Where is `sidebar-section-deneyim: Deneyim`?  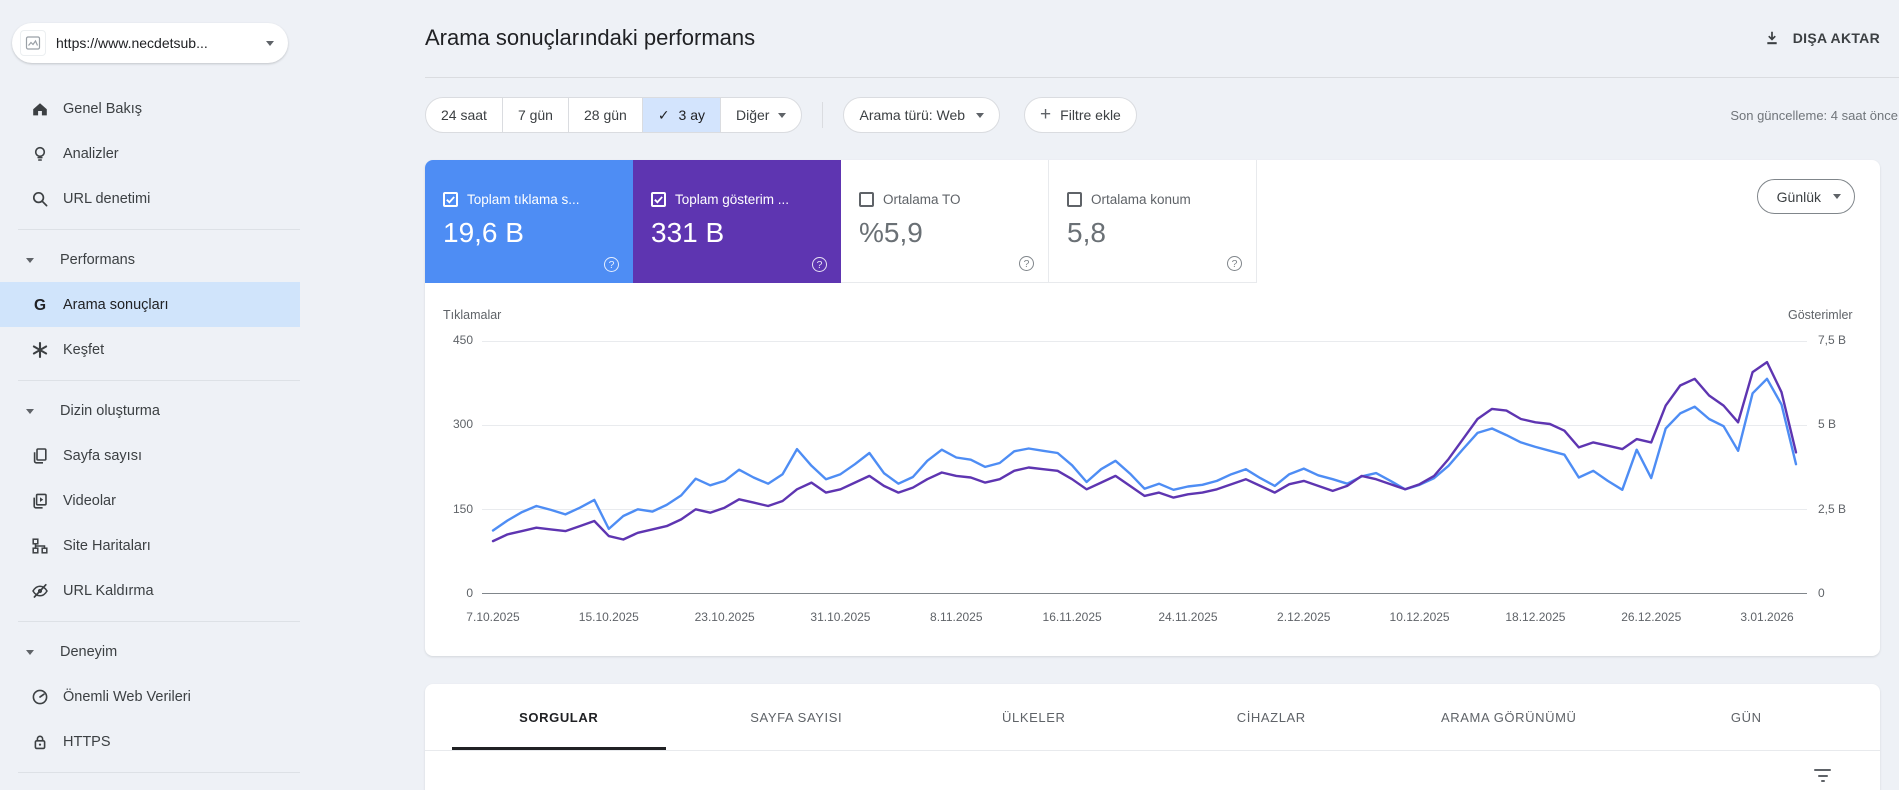
sidebar-section-deneyim: Deneyim is located at coordinates (150, 652).